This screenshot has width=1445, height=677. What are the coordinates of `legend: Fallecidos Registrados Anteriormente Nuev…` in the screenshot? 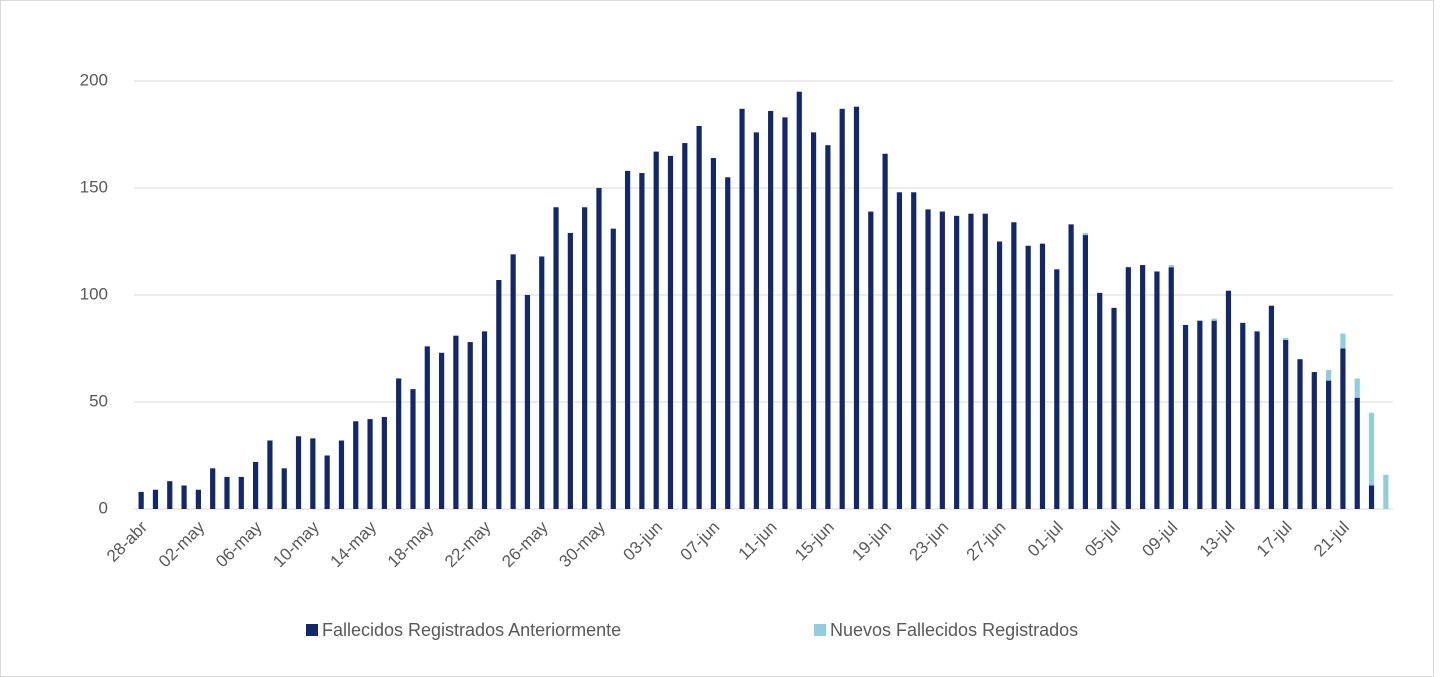 It's located at (692, 630).